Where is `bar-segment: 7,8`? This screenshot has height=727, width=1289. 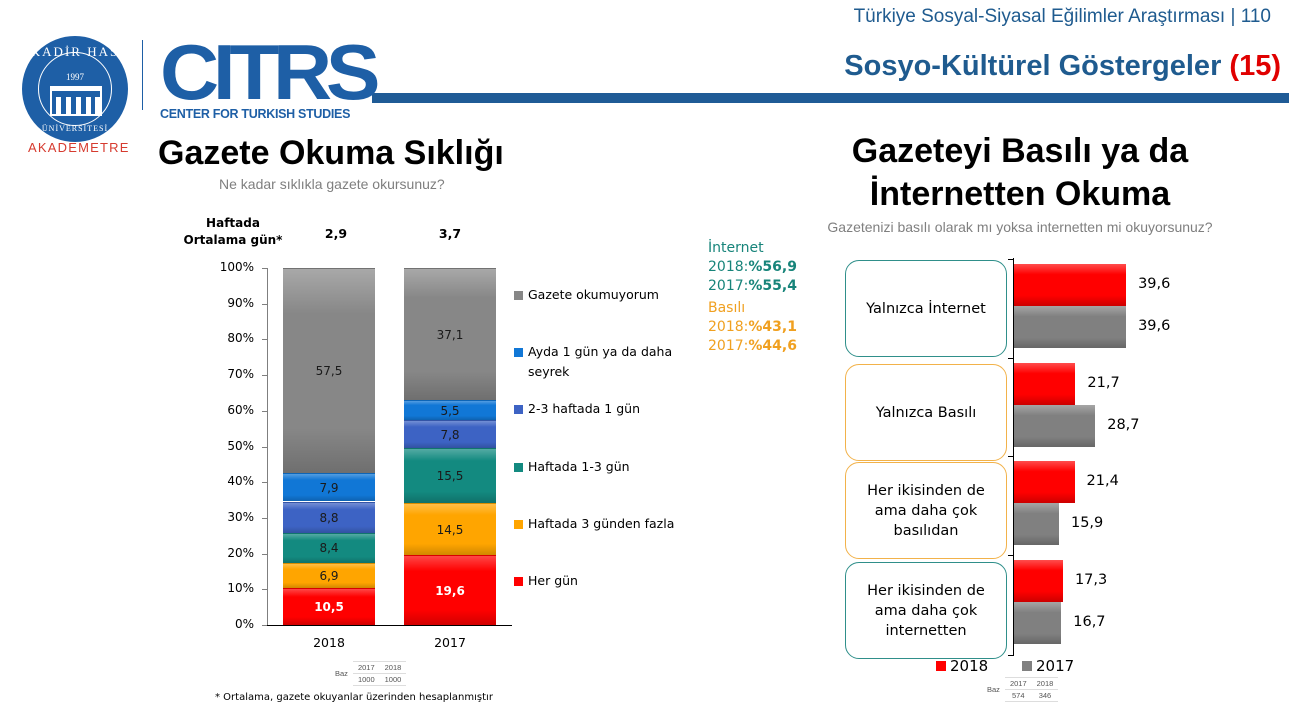
bar-segment: 7,8 is located at coordinates (450, 434).